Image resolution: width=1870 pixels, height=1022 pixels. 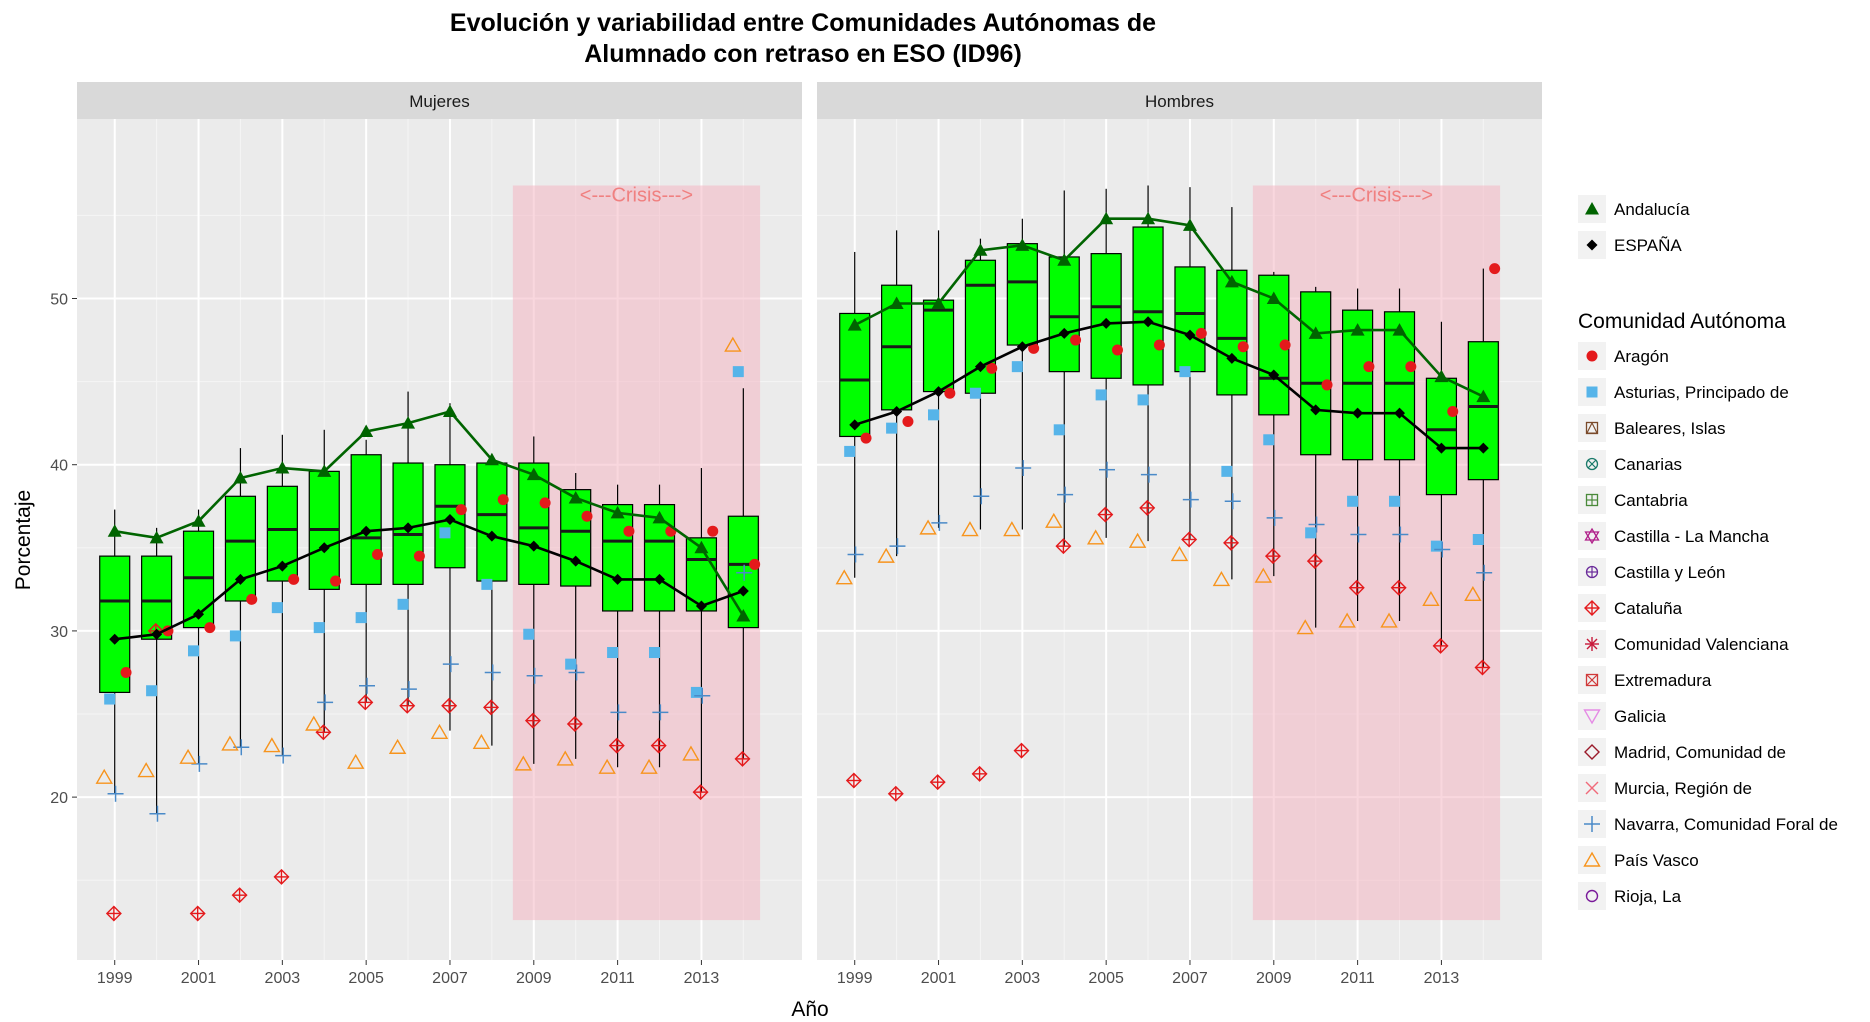 What do you see at coordinates (1376, 553) in the screenshot?
I see `crisis-band` at bounding box center [1376, 553].